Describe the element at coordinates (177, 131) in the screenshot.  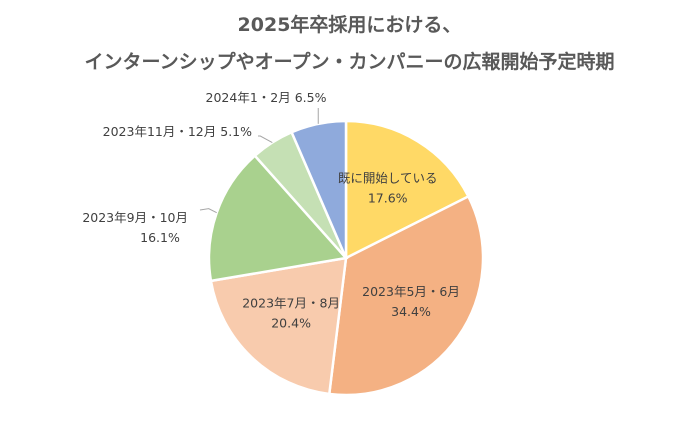
I see `slice-label-4: 2023年11月・12月 5.1%` at that location.